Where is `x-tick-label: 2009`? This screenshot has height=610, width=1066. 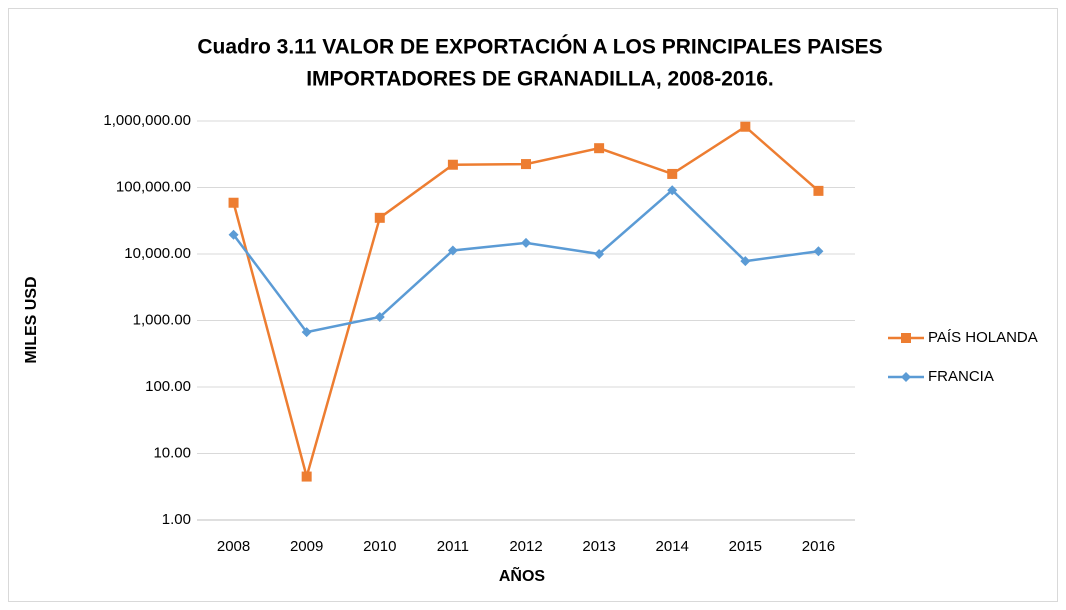 x-tick-label: 2009 is located at coordinates (306, 546).